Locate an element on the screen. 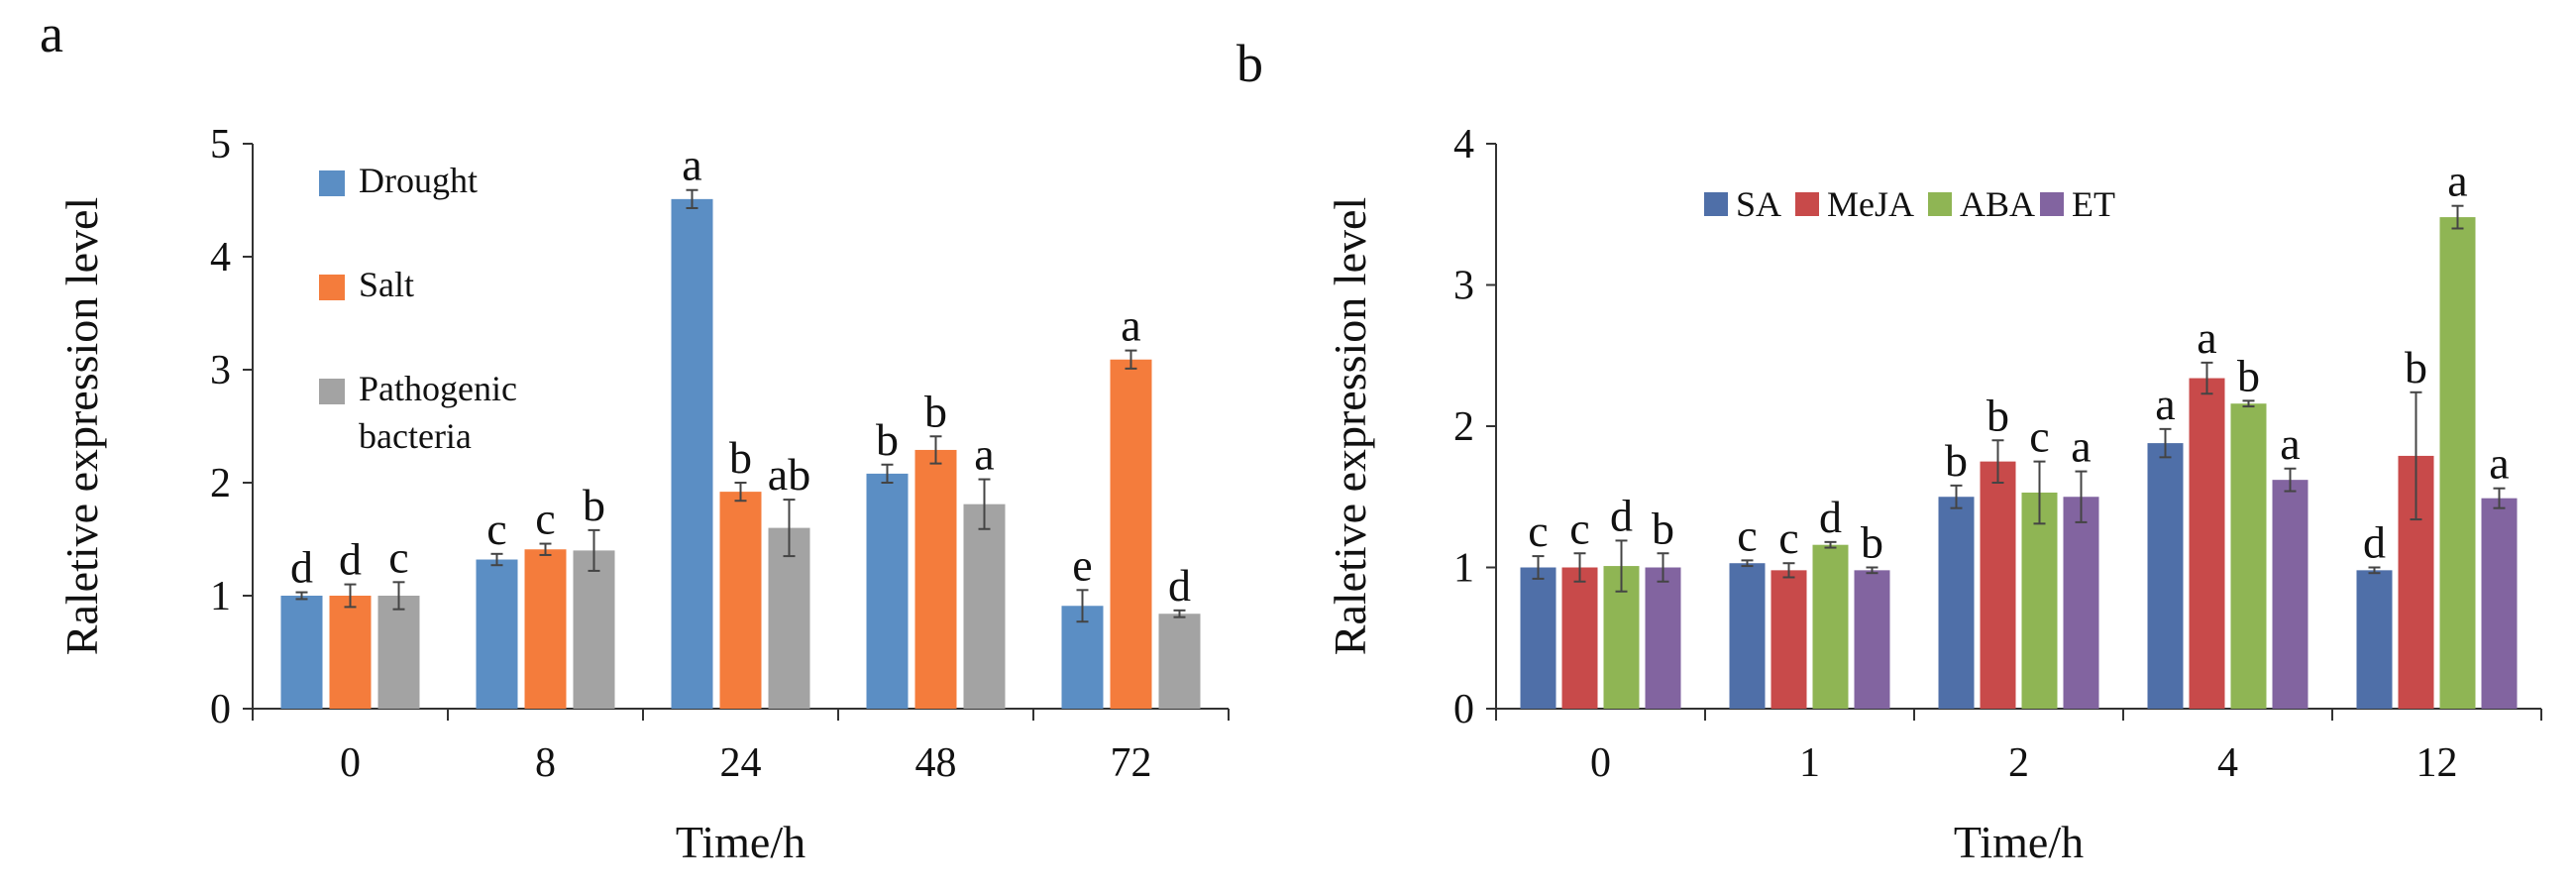 The width and height of the screenshot is (2576, 896). x-tick-label: 24 is located at coordinates (741, 763).